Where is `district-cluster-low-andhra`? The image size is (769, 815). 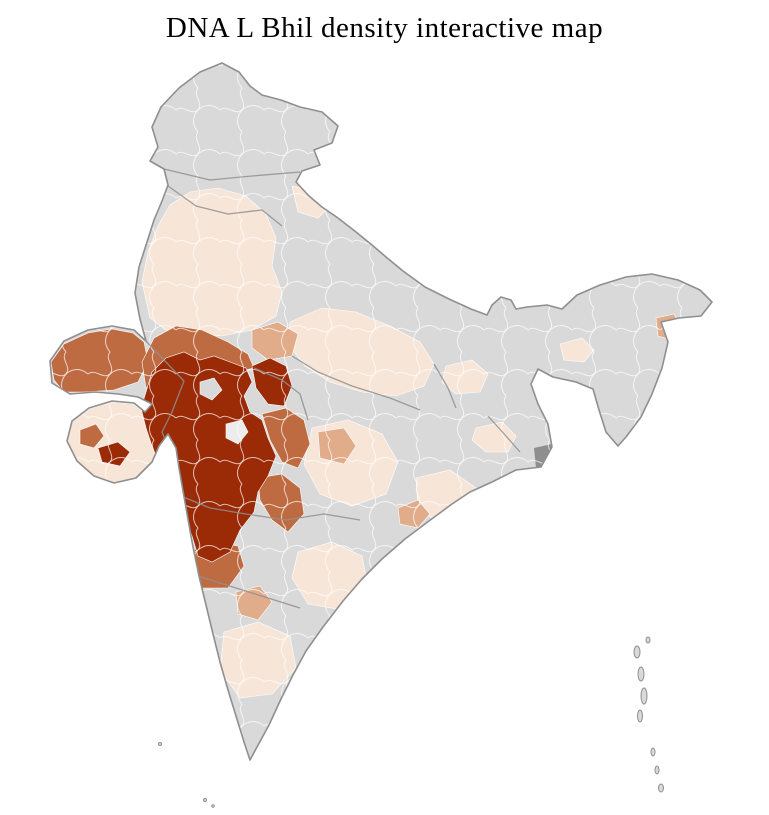 district-cluster-low-andhra is located at coordinates (356, 627).